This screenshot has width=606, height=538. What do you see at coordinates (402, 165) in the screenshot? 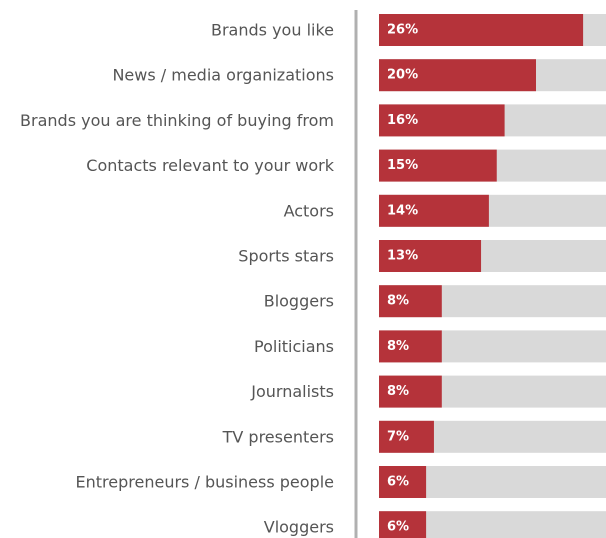
I see `value-label: 15%` at bounding box center [402, 165].